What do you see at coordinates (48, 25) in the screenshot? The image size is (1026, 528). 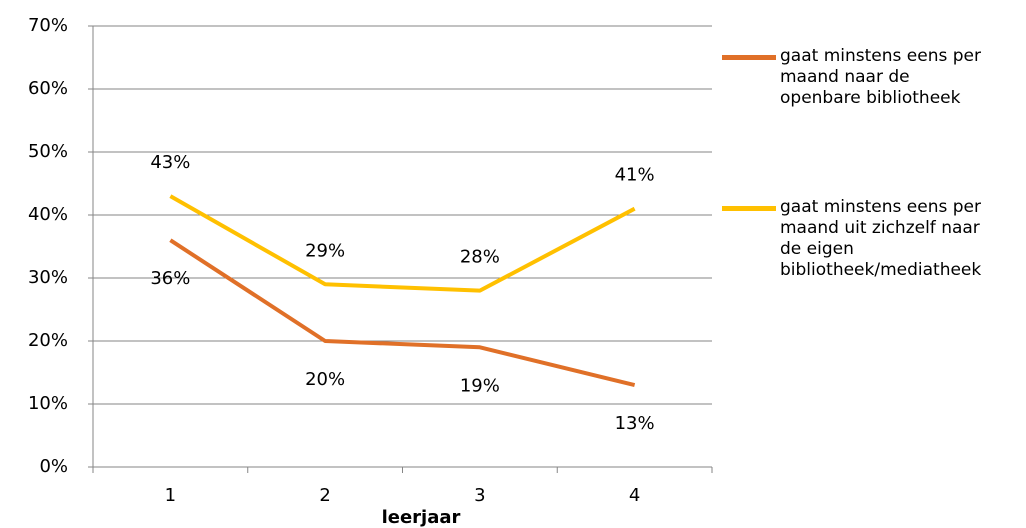 I see `y-tick-label: 70%` at bounding box center [48, 25].